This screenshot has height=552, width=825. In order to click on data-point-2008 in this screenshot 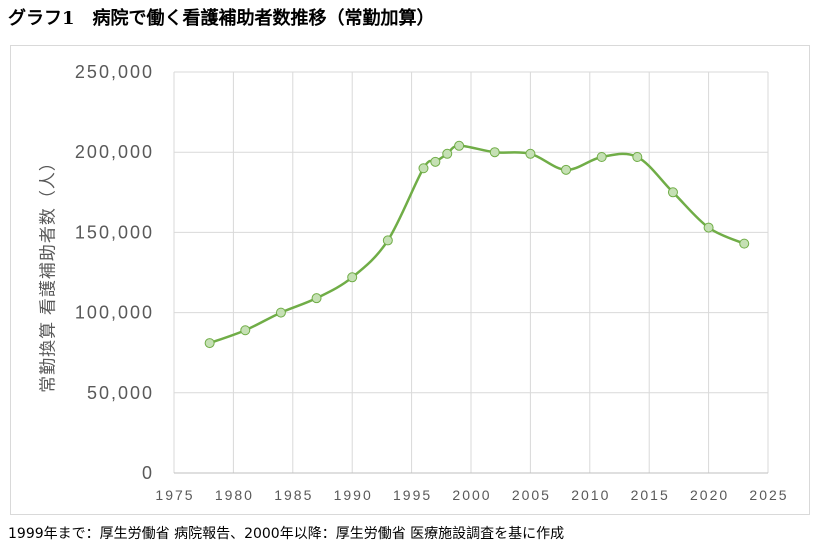, I will do `click(566, 169)`.